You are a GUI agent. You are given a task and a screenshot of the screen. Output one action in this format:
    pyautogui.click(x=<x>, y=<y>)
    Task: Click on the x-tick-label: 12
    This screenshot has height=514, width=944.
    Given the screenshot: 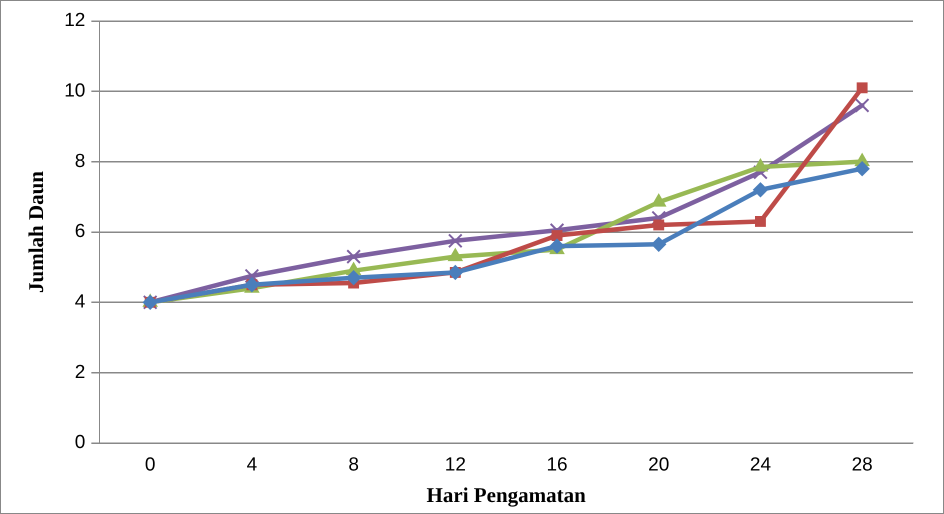 What is the action you would take?
    pyautogui.click(x=455, y=465)
    